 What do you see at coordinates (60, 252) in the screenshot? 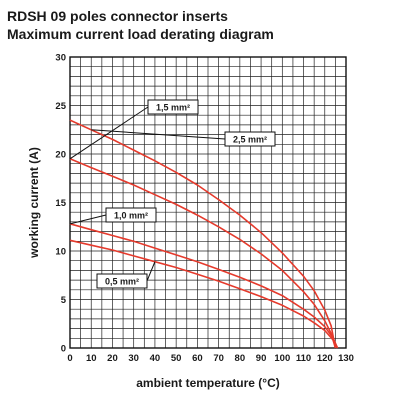
I see `y-tick-label: 10` at bounding box center [60, 252].